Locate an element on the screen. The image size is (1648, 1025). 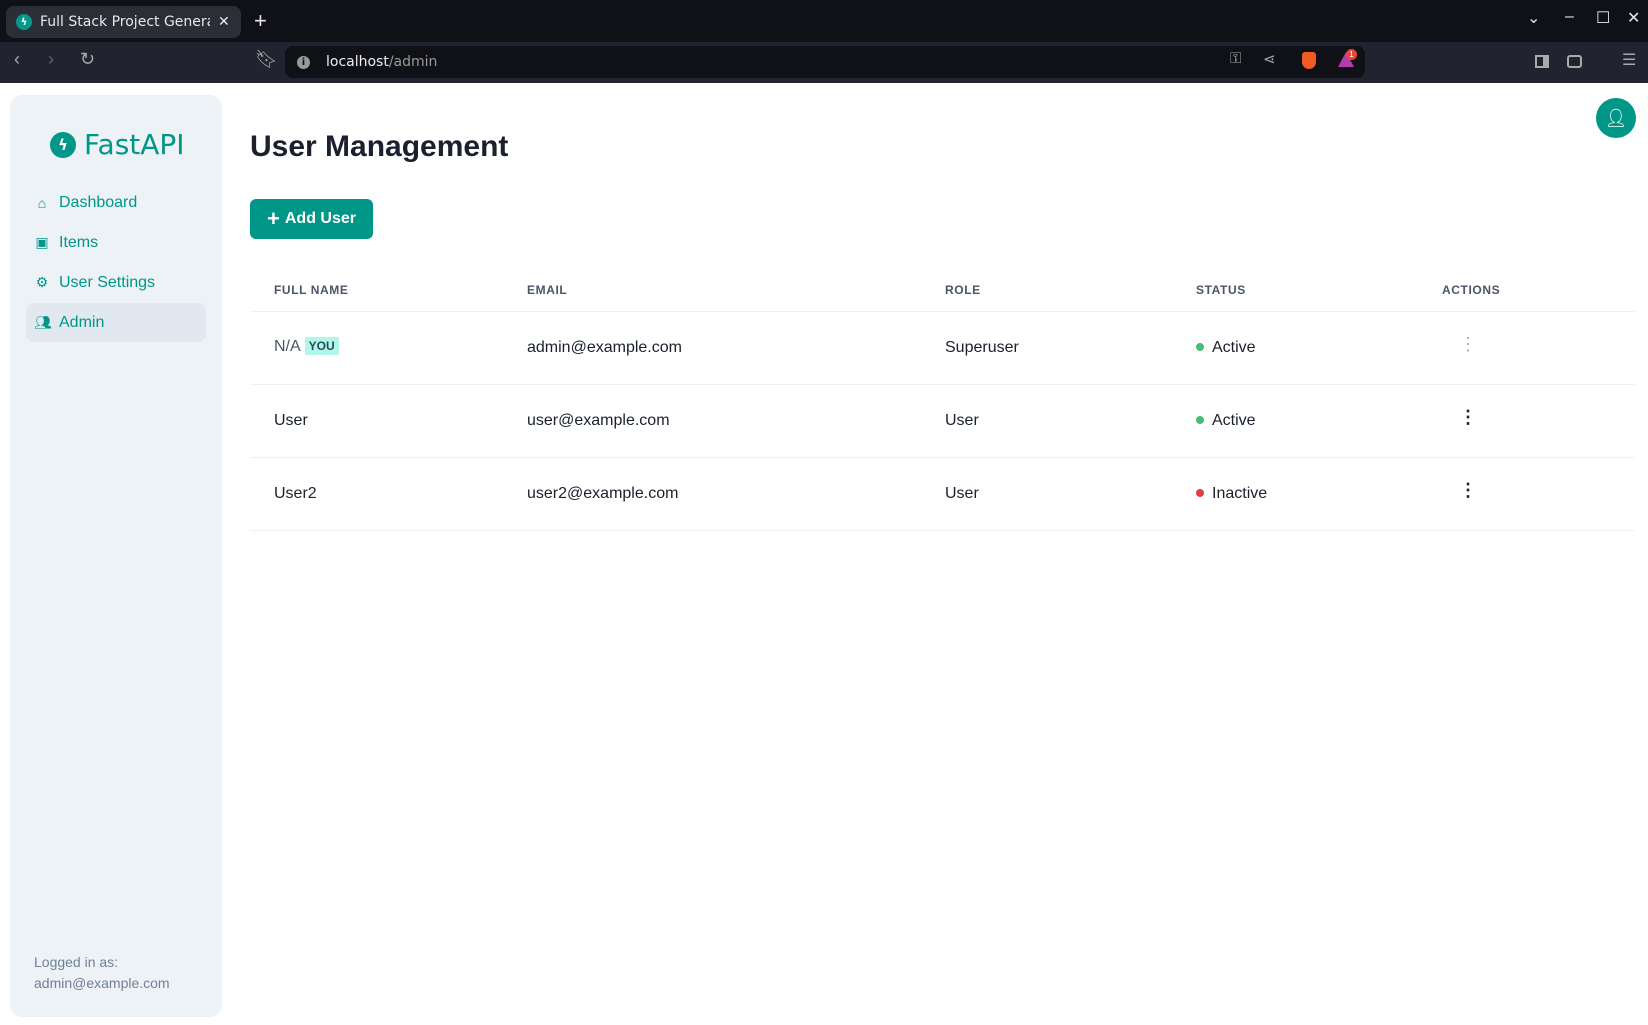
status-text: Inactive is located at coordinates (1240, 493).